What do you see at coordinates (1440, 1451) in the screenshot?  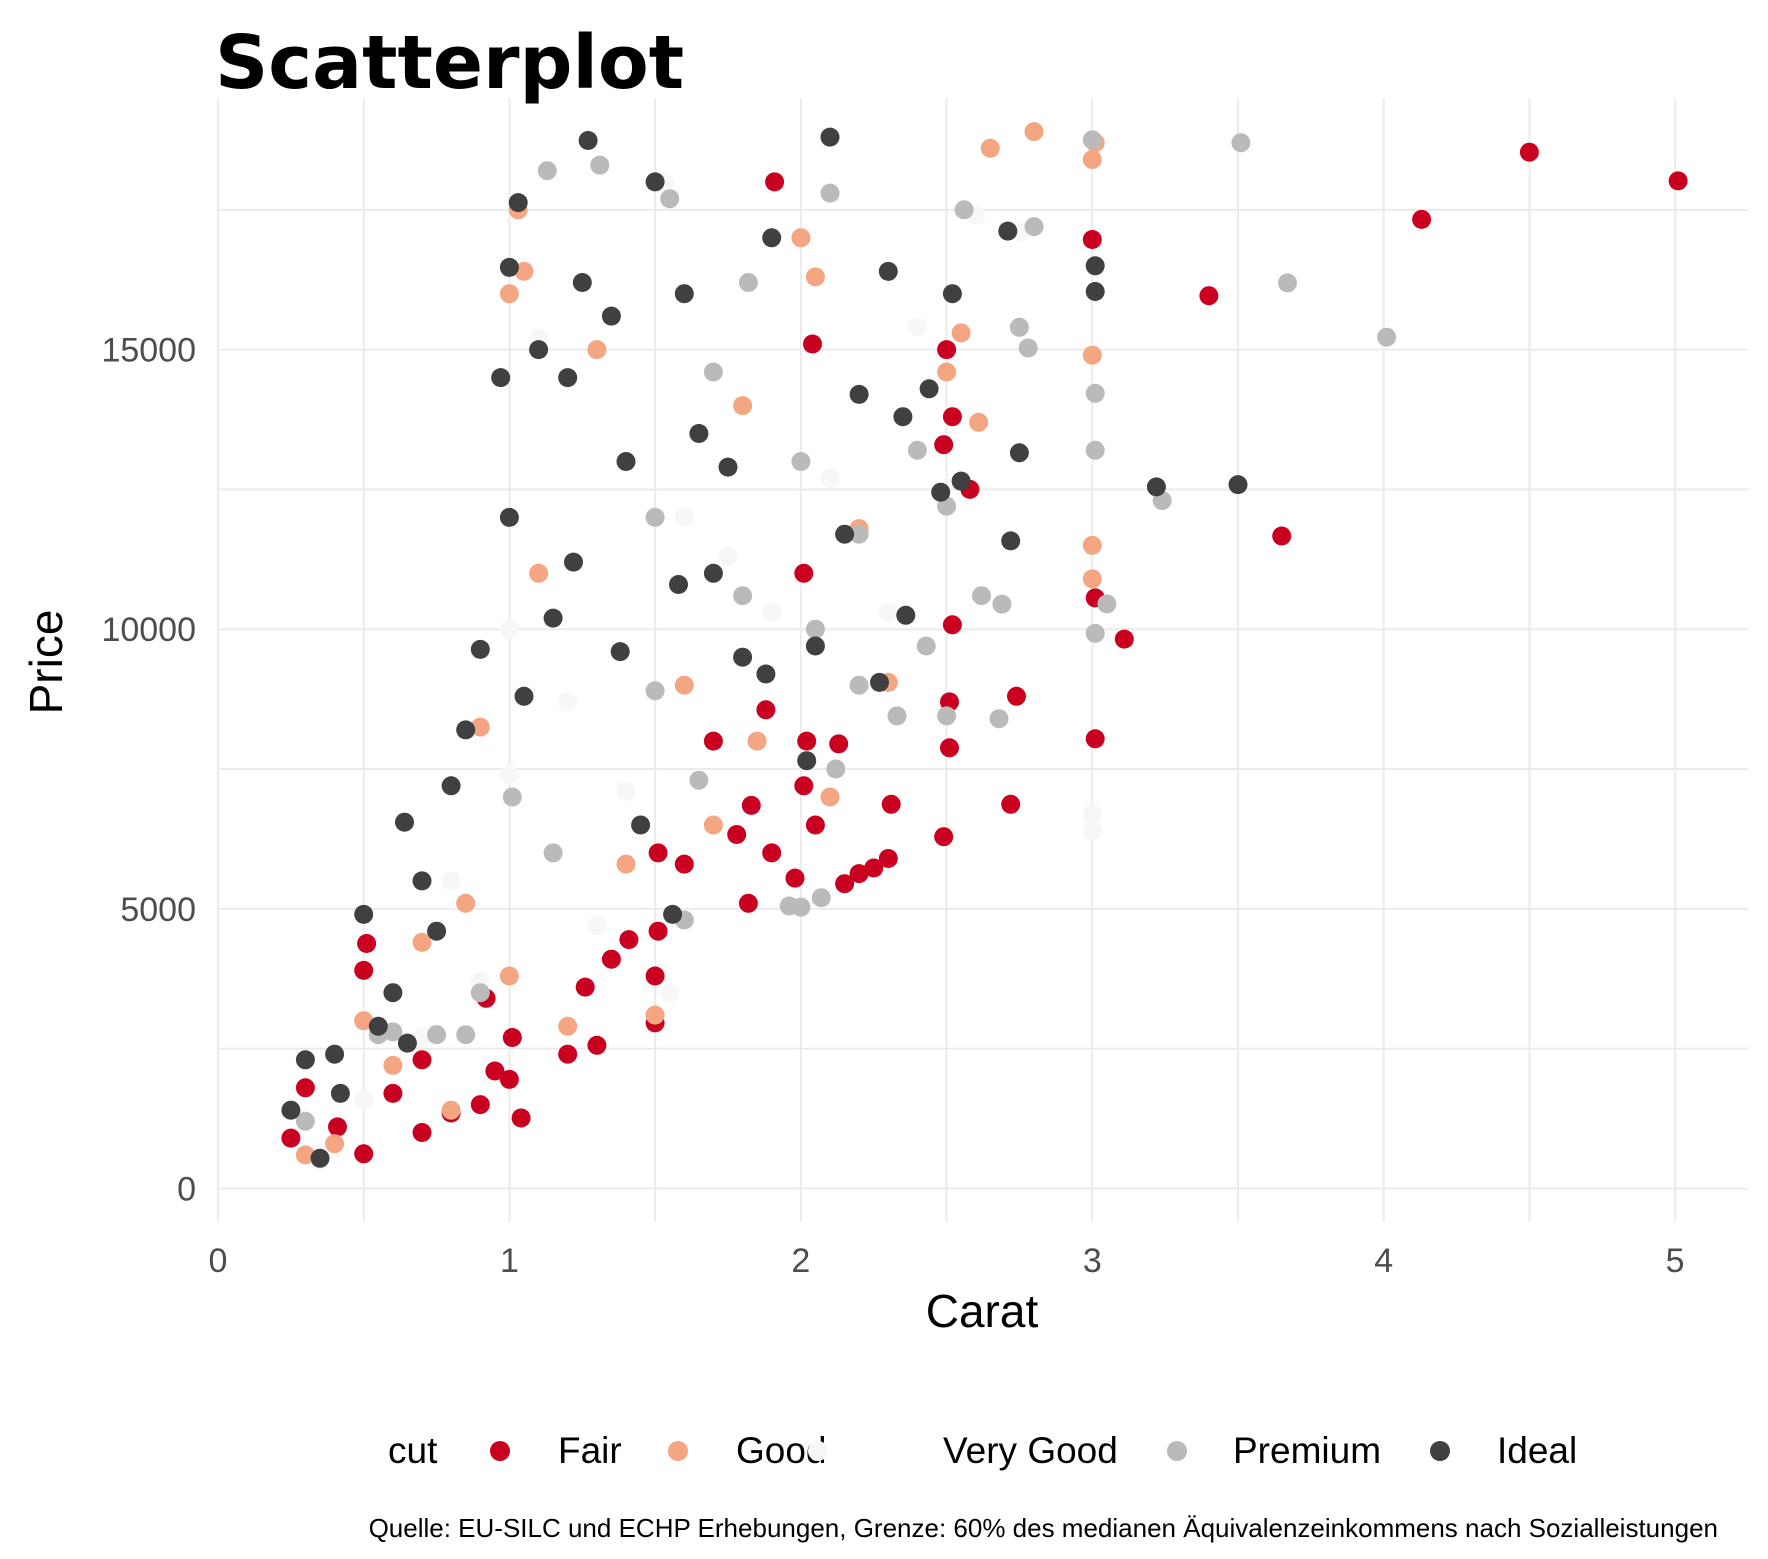 I see `legend-key-ideal` at bounding box center [1440, 1451].